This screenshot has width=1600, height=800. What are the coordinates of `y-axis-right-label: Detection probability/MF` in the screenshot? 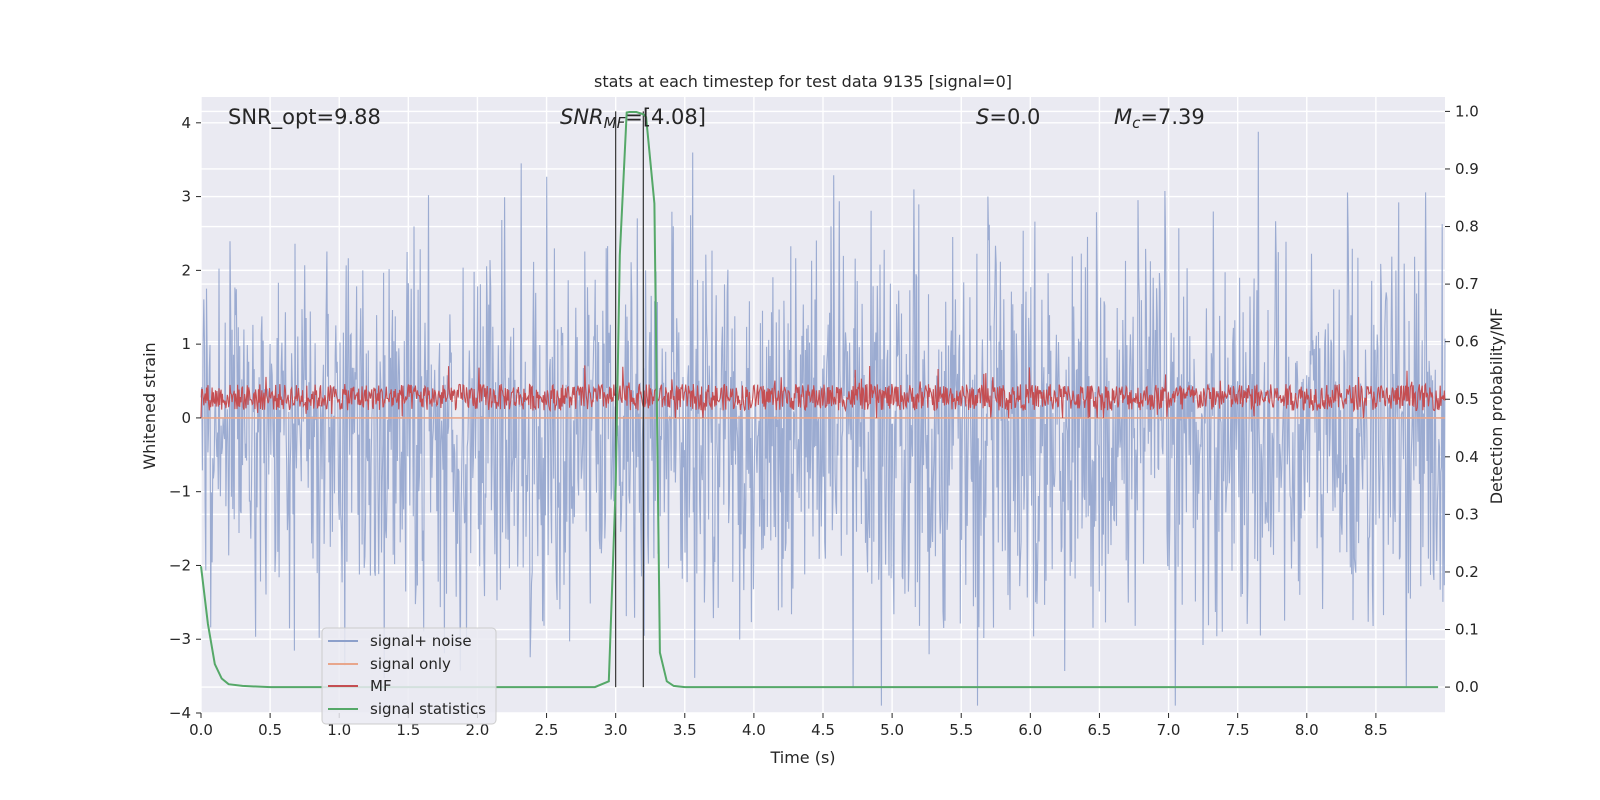 It's located at (1496, 406).